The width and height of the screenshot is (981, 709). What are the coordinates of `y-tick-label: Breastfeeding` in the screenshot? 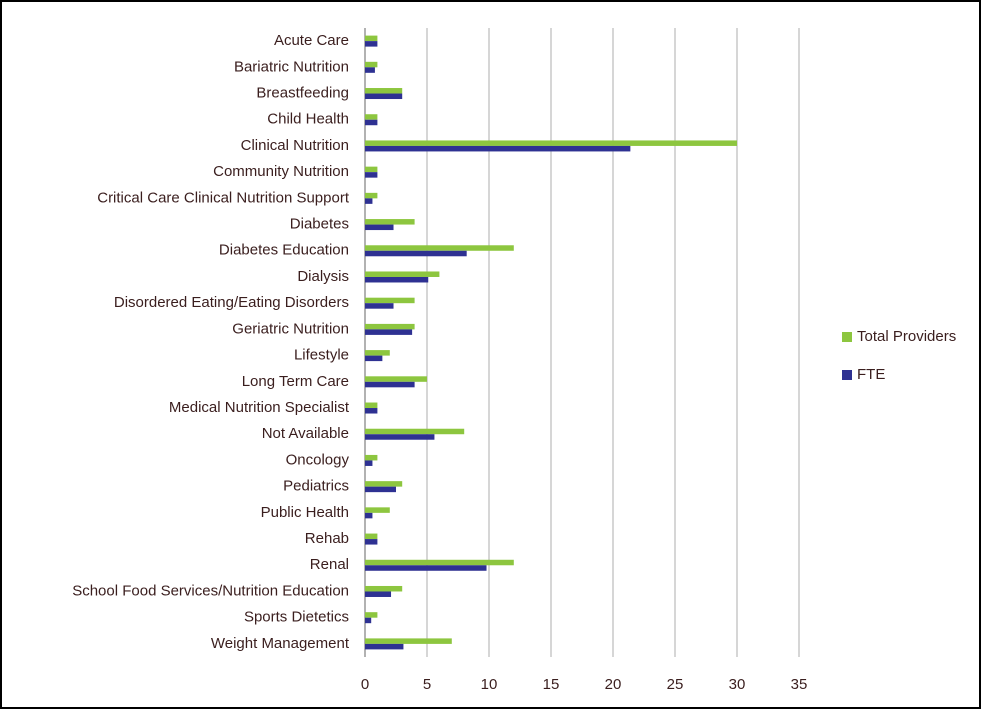 It's located at (302, 92).